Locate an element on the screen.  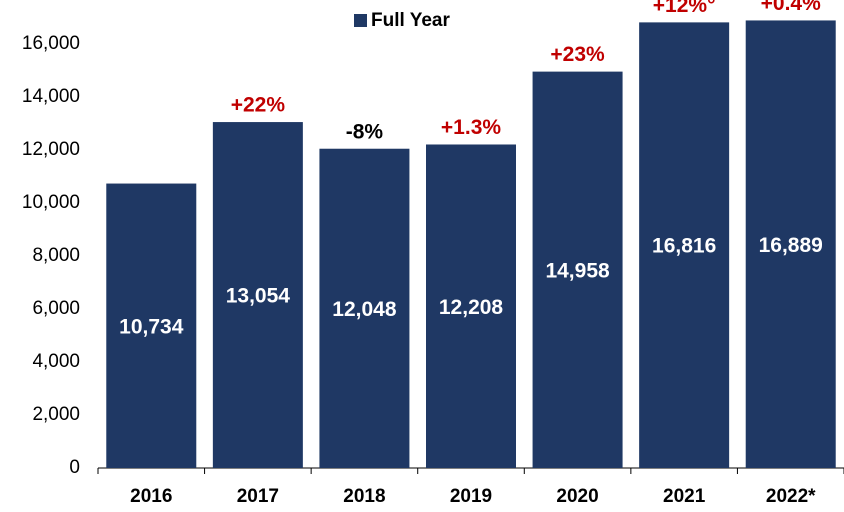
y-tick-label: 14,000 is located at coordinates (51, 96).